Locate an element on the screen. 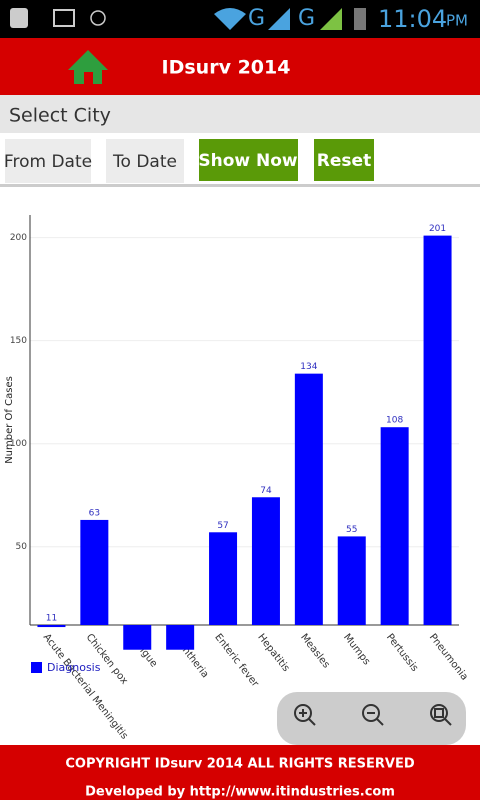 Image resolution: width=480 pixels, height=800 pixels. y-tick-label: 200 is located at coordinates (18, 238).